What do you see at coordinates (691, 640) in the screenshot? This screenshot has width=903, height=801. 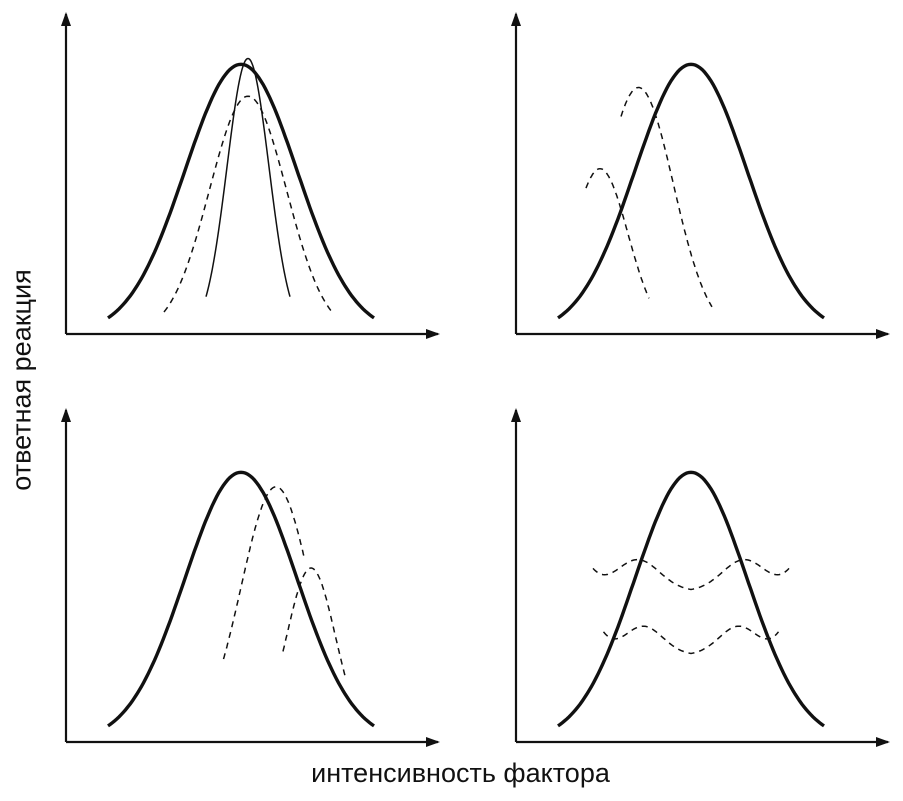 I see `dashed-bimodal-lower` at bounding box center [691, 640].